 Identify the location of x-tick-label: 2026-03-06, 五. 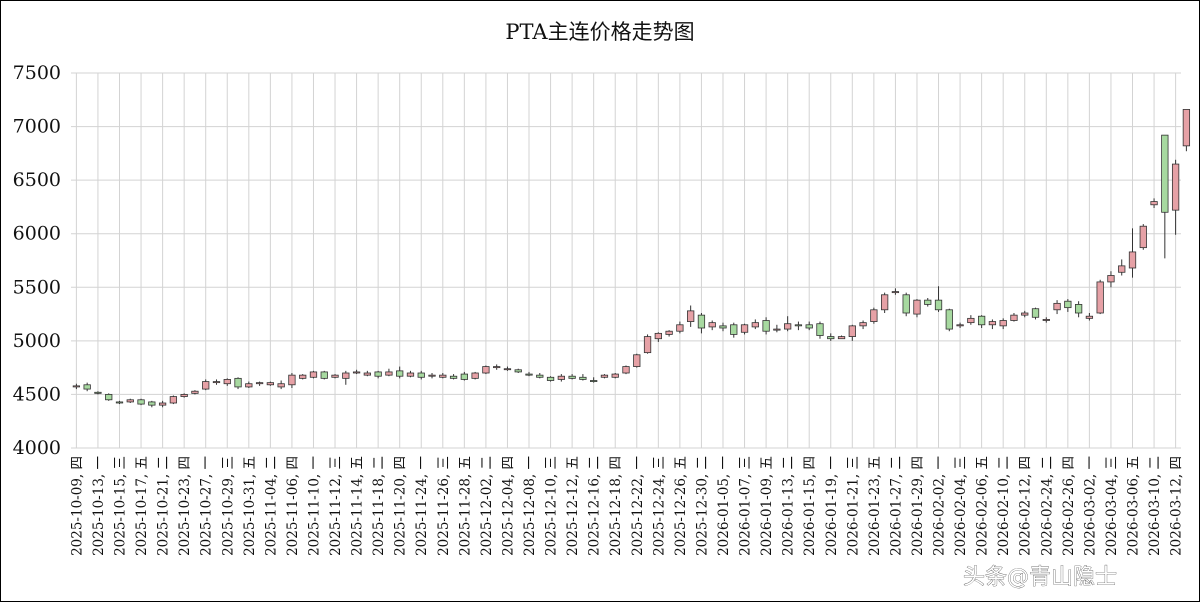
(1134, 506).